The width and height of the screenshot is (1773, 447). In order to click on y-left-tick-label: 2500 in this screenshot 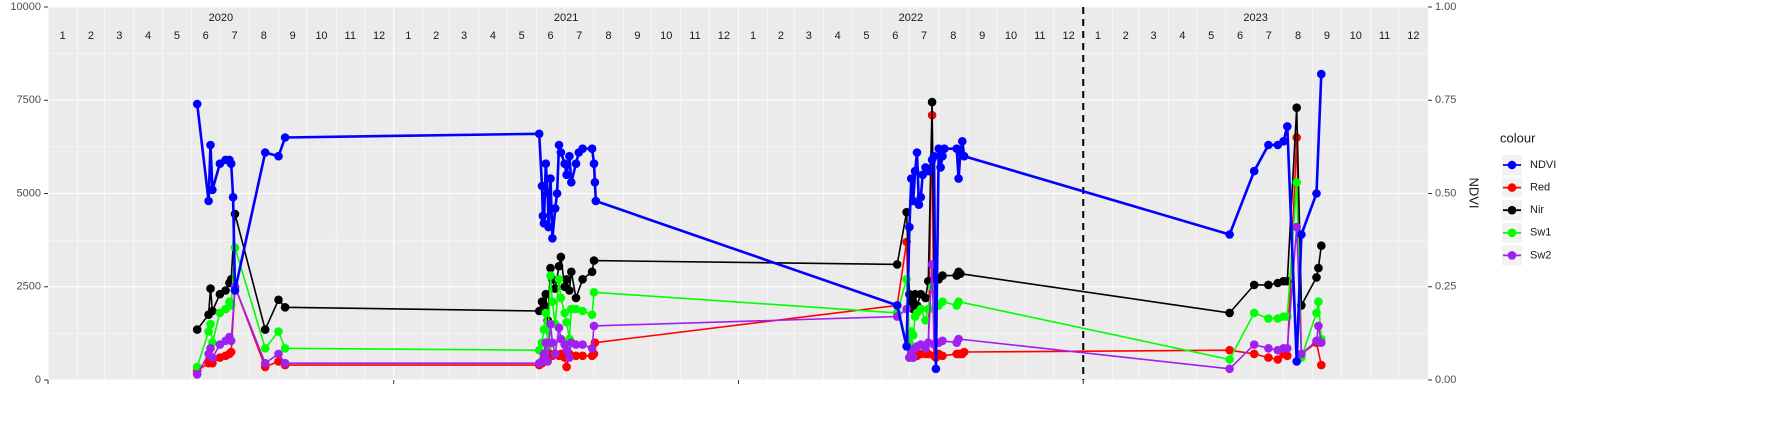, I will do `click(29, 287)`.